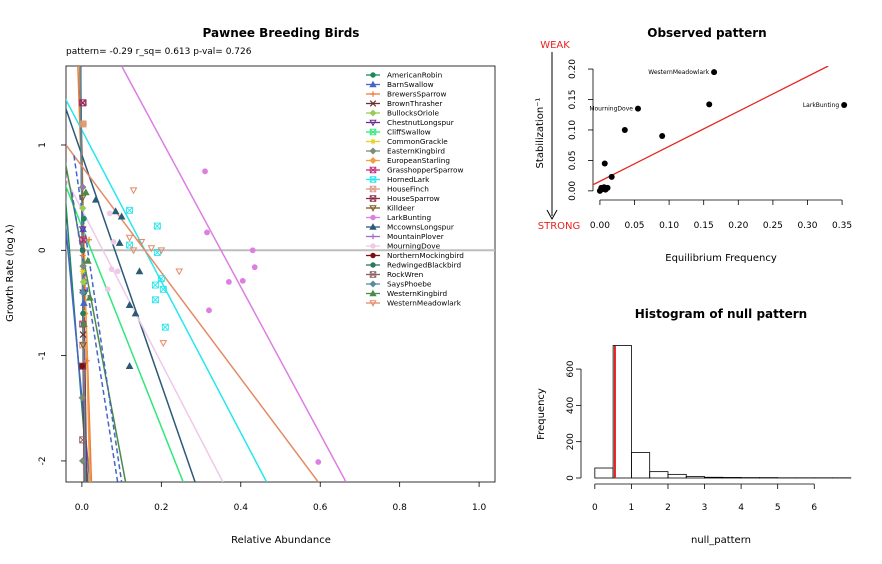 This screenshot has width=882, height=564. Describe the element at coordinates (82, 187) in the screenshot. I see `data-point-MountainPlover` at that location.